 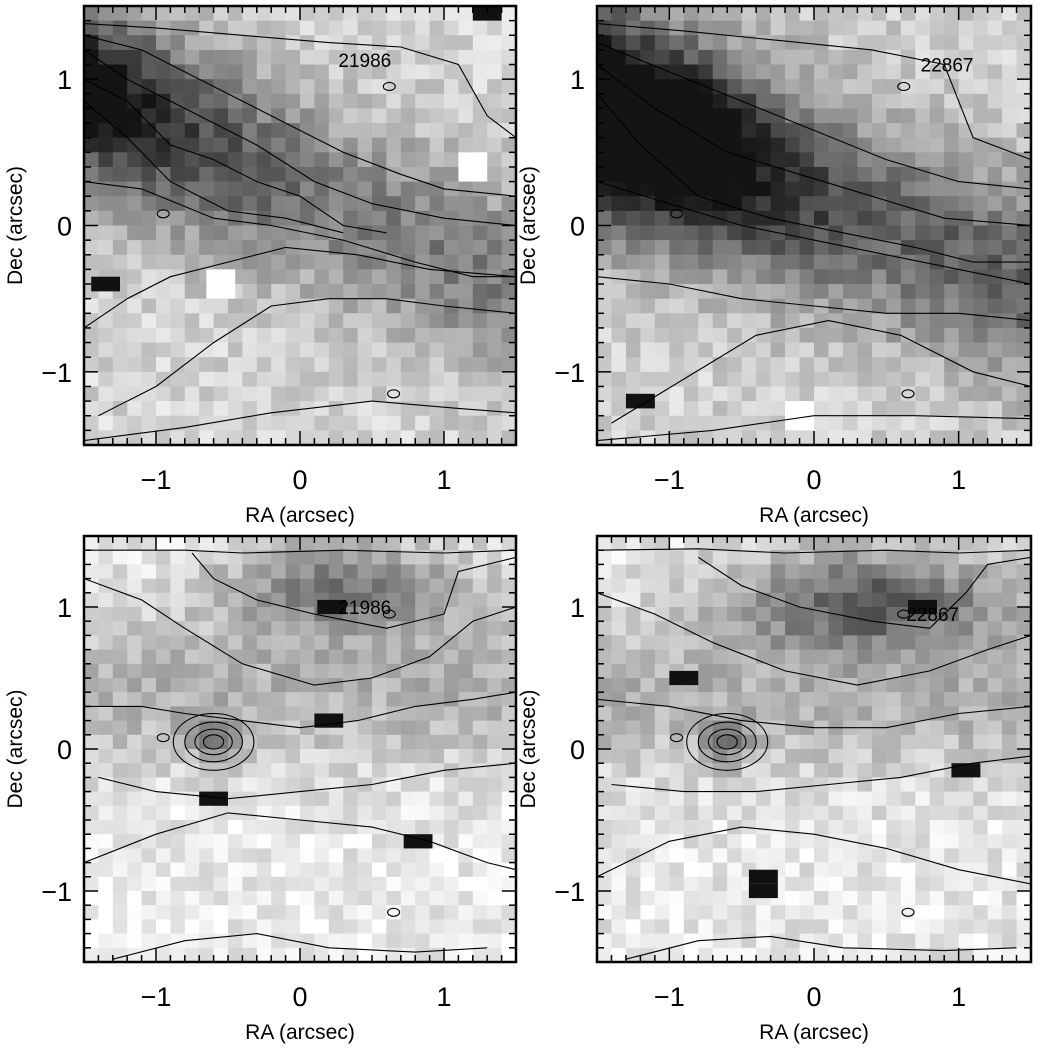 I want to click on contour-line, so click(x=307, y=781).